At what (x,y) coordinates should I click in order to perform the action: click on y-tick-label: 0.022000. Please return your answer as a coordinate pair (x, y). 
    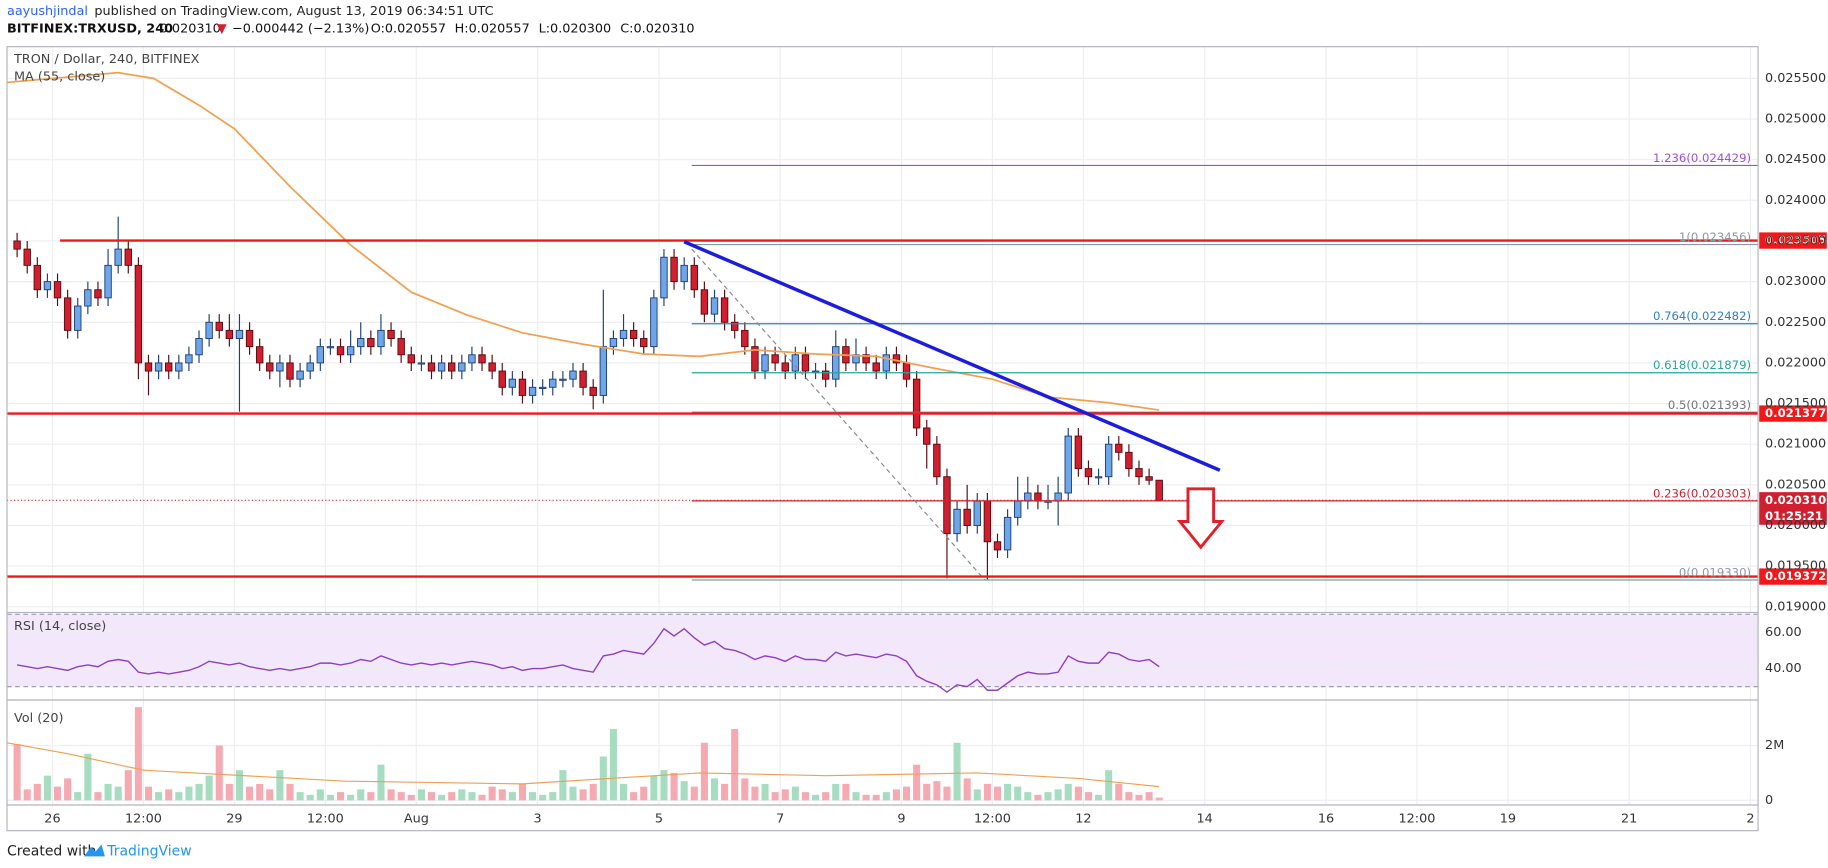
    Looking at the image, I should click on (1795, 362).